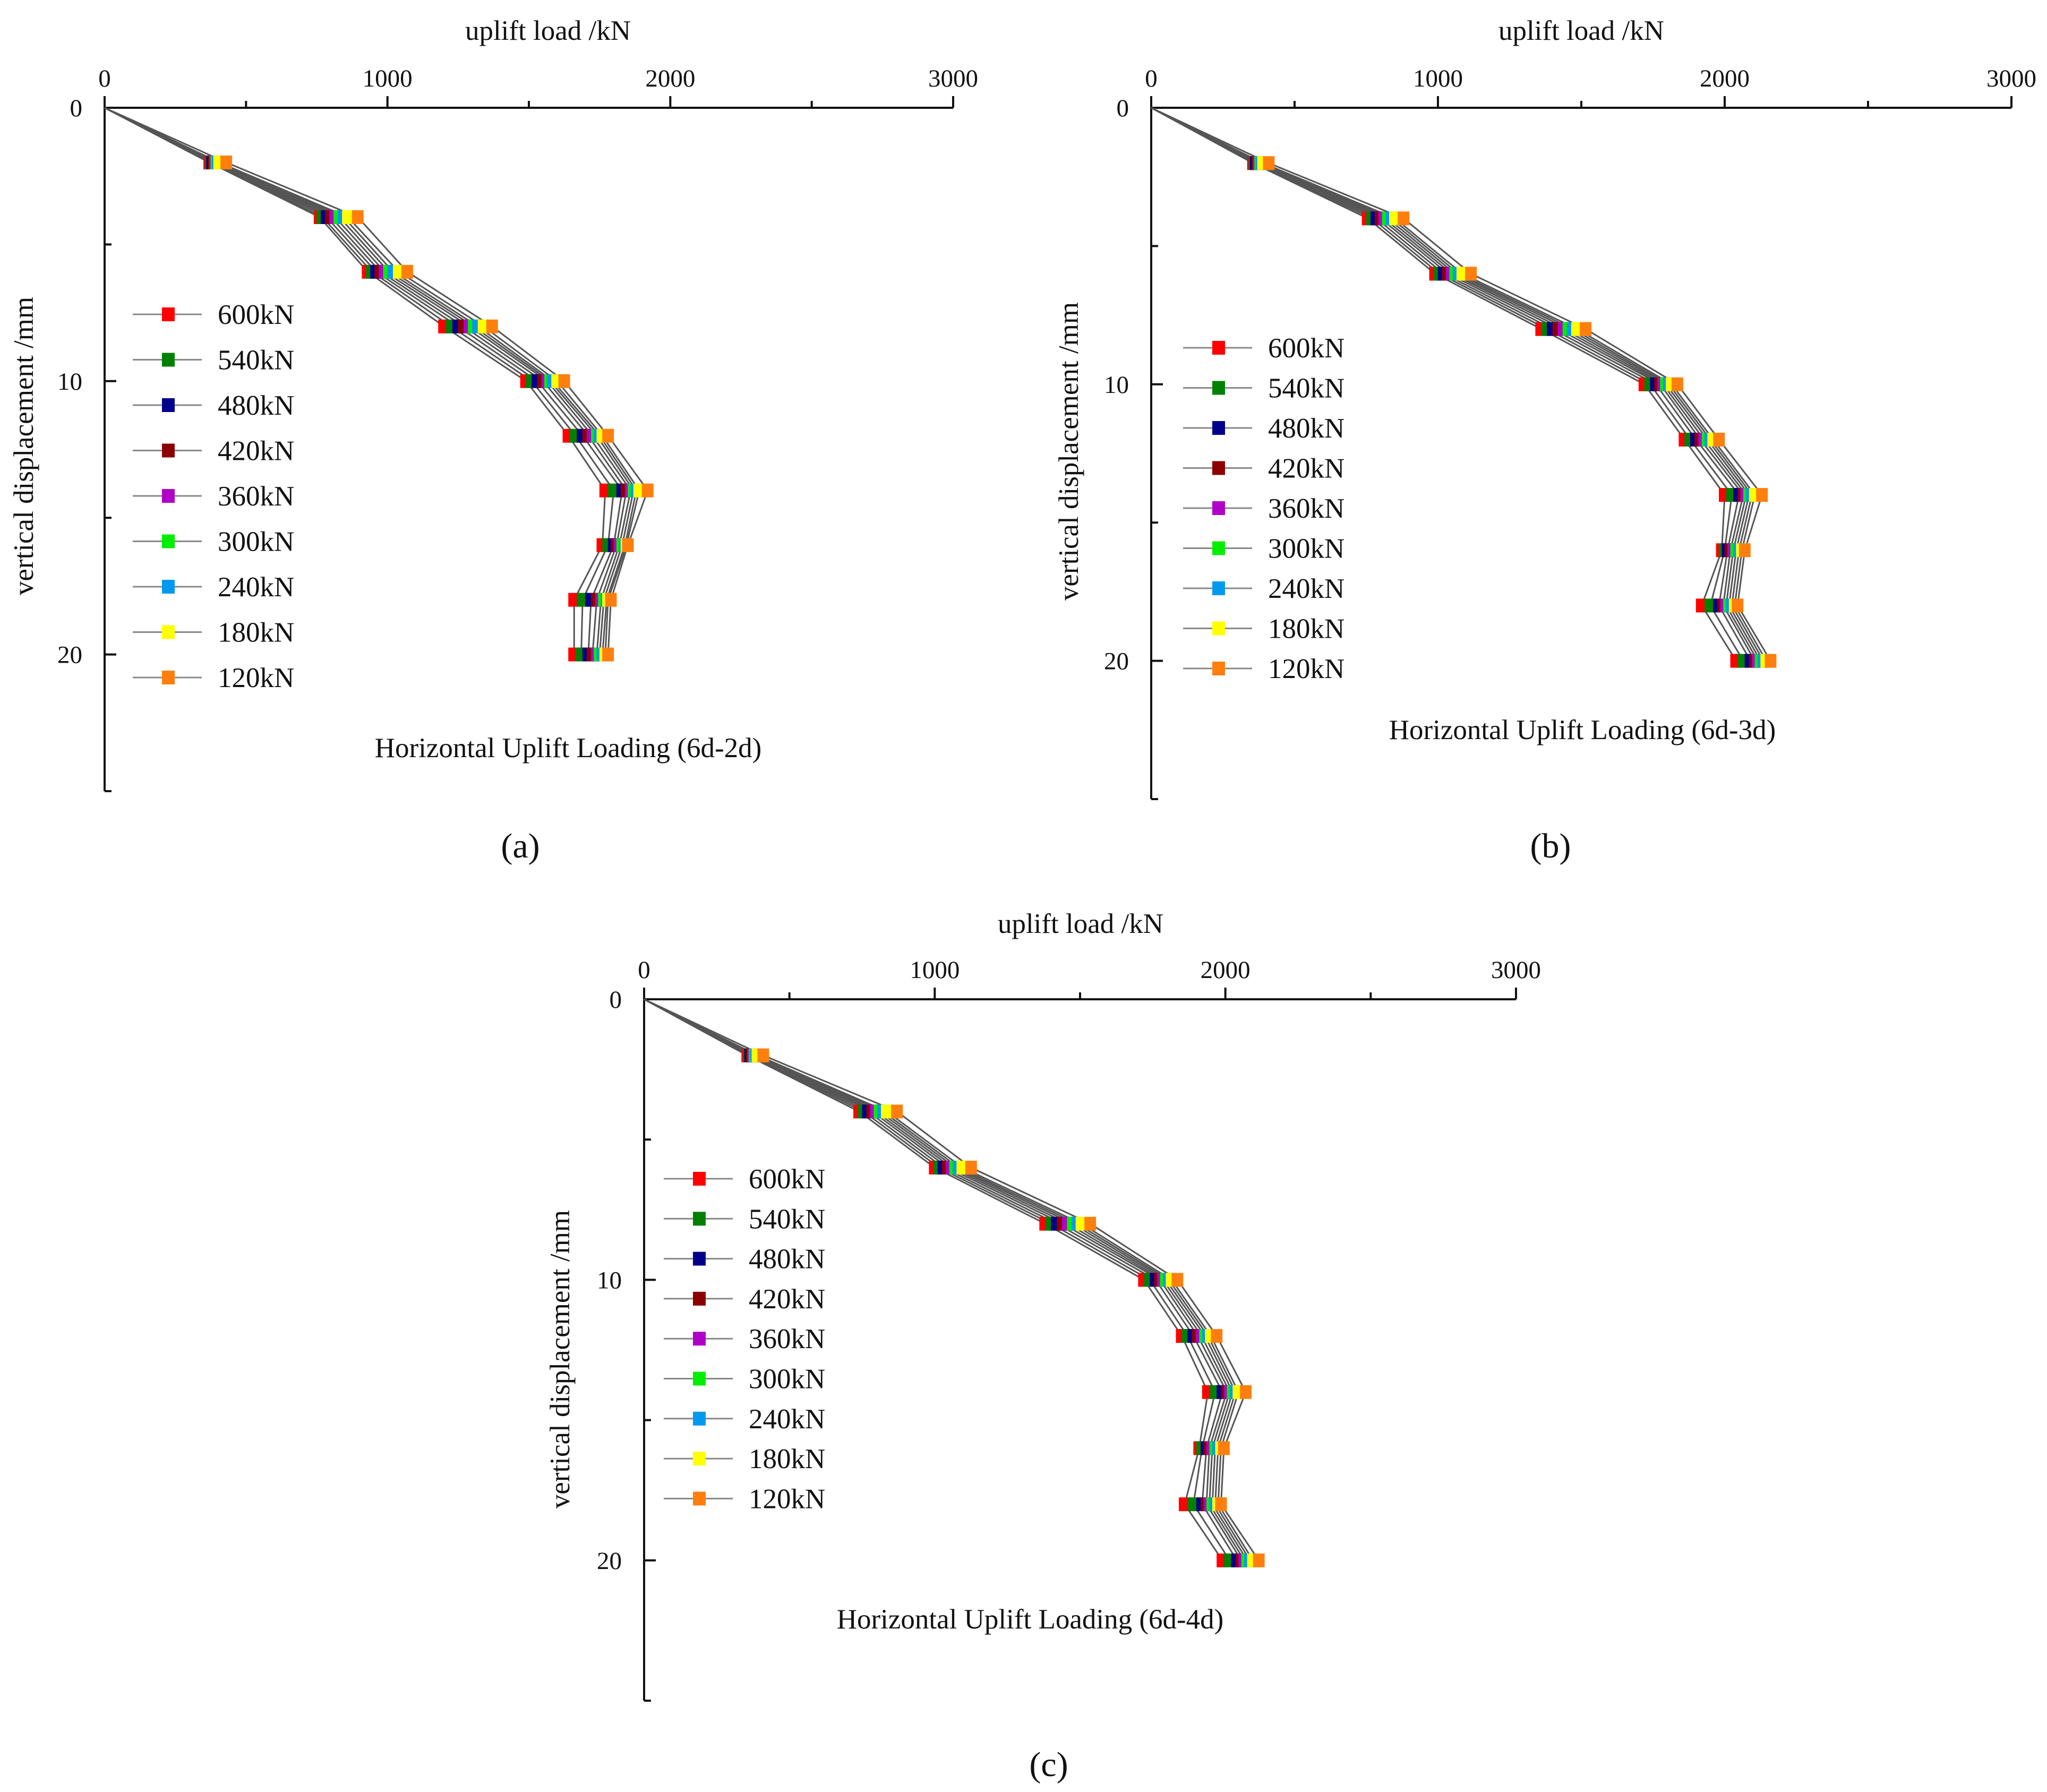 The image size is (2047, 1792). I want to click on chart-title: Horizontal Uplift Loading (6d-3d), so click(1582, 730).